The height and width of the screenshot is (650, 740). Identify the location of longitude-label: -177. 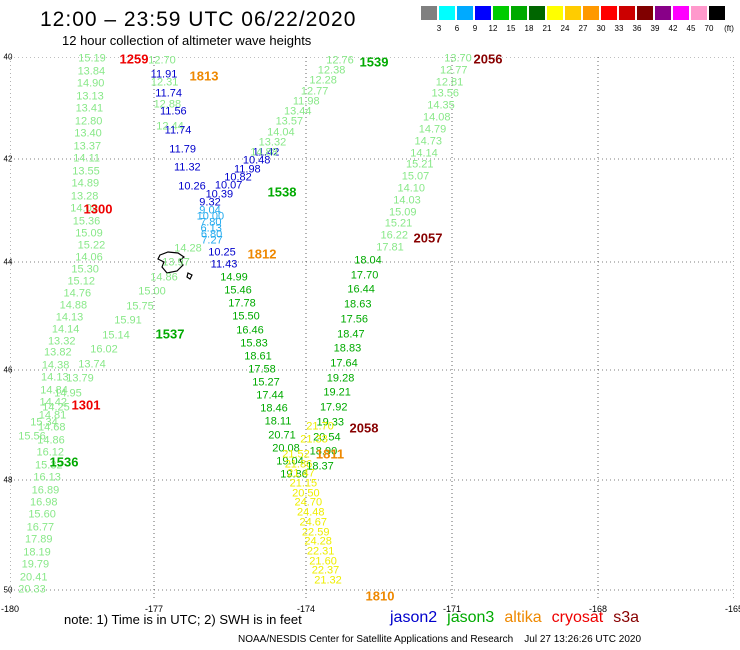
(154, 609).